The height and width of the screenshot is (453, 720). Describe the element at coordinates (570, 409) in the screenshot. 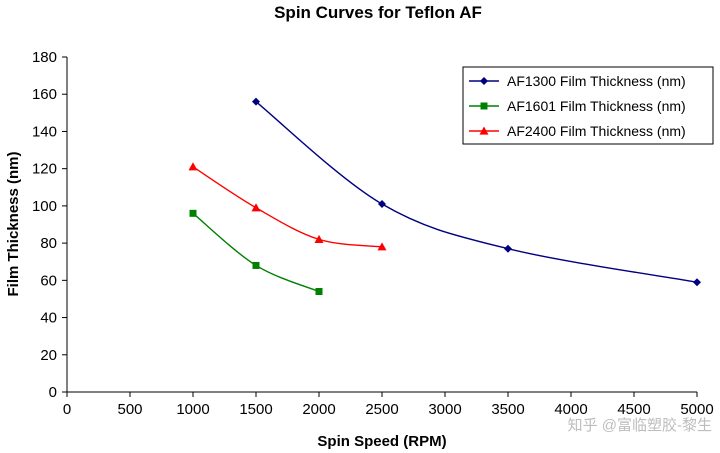

I see `x-tick-label: 4000` at that location.